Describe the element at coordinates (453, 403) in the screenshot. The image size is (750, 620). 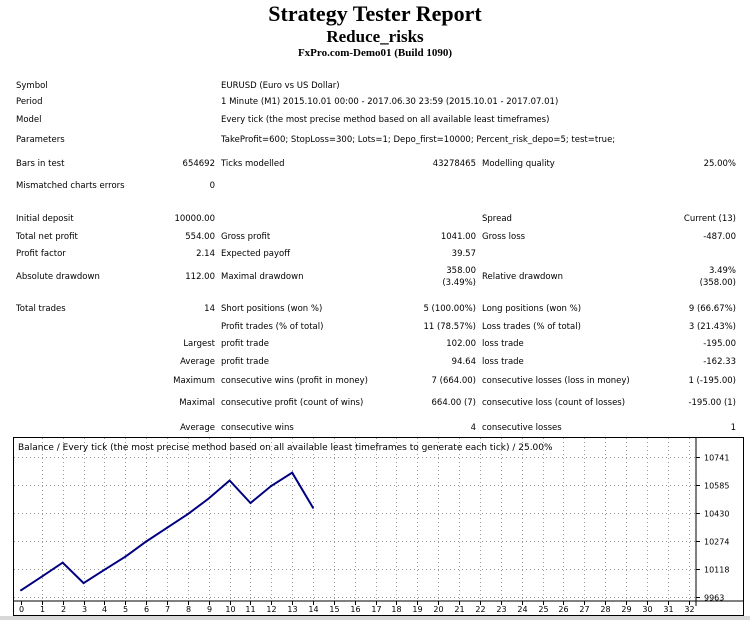
I see `maximal-consecutive-profit-value: 664.00 (7)` at that location.